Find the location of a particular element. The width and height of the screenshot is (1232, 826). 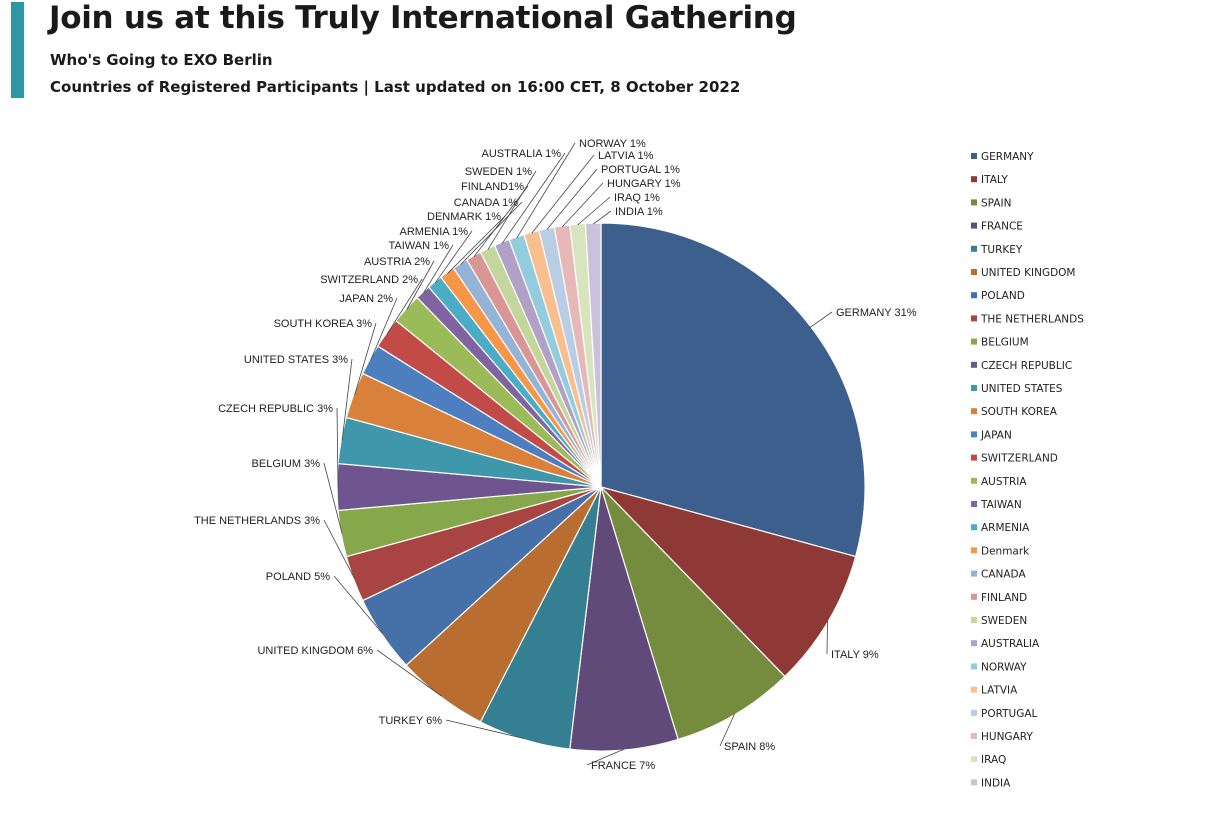

slice-label-india: INDIA 1% is located at coordinates (639, 212).